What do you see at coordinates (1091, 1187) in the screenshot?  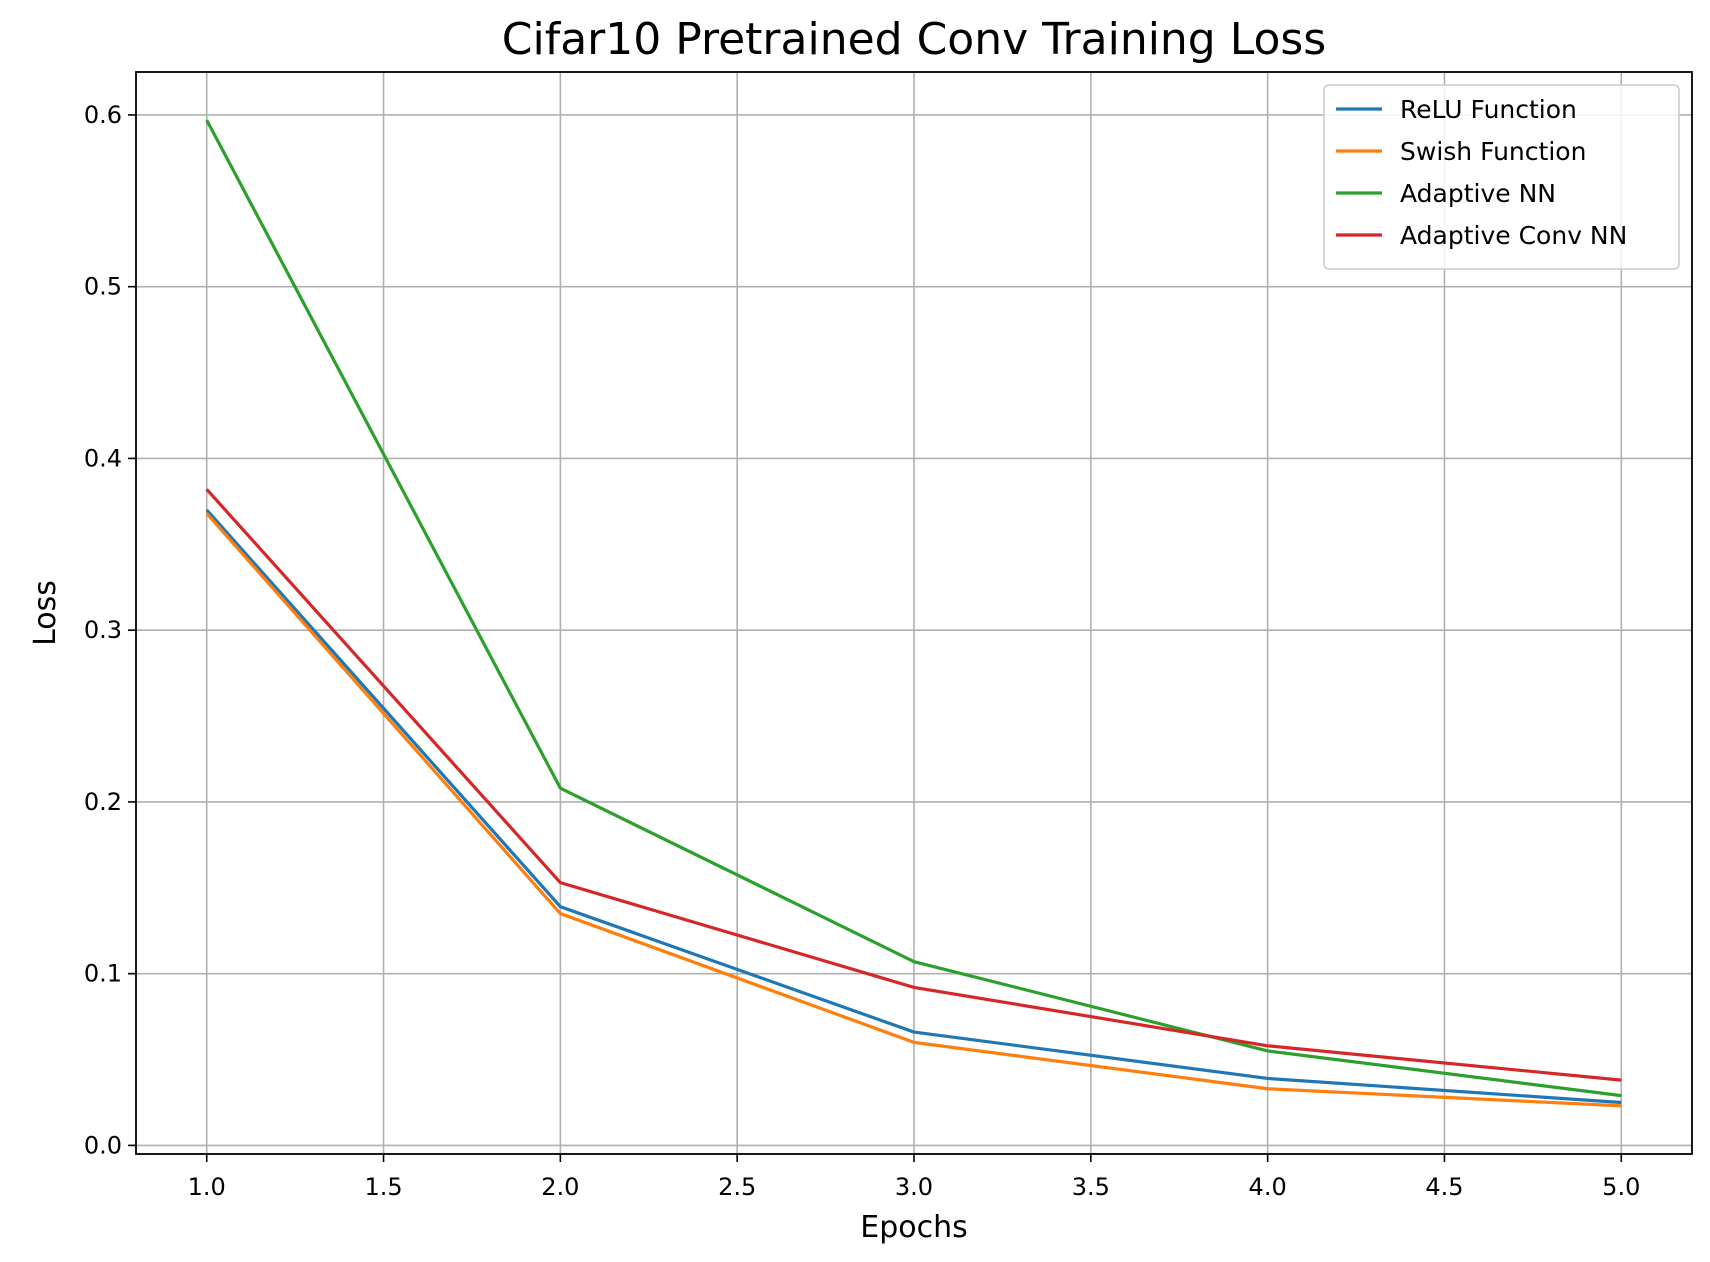 I see `x-tick-label: 3.5` at bounding box center [1091, 1187].